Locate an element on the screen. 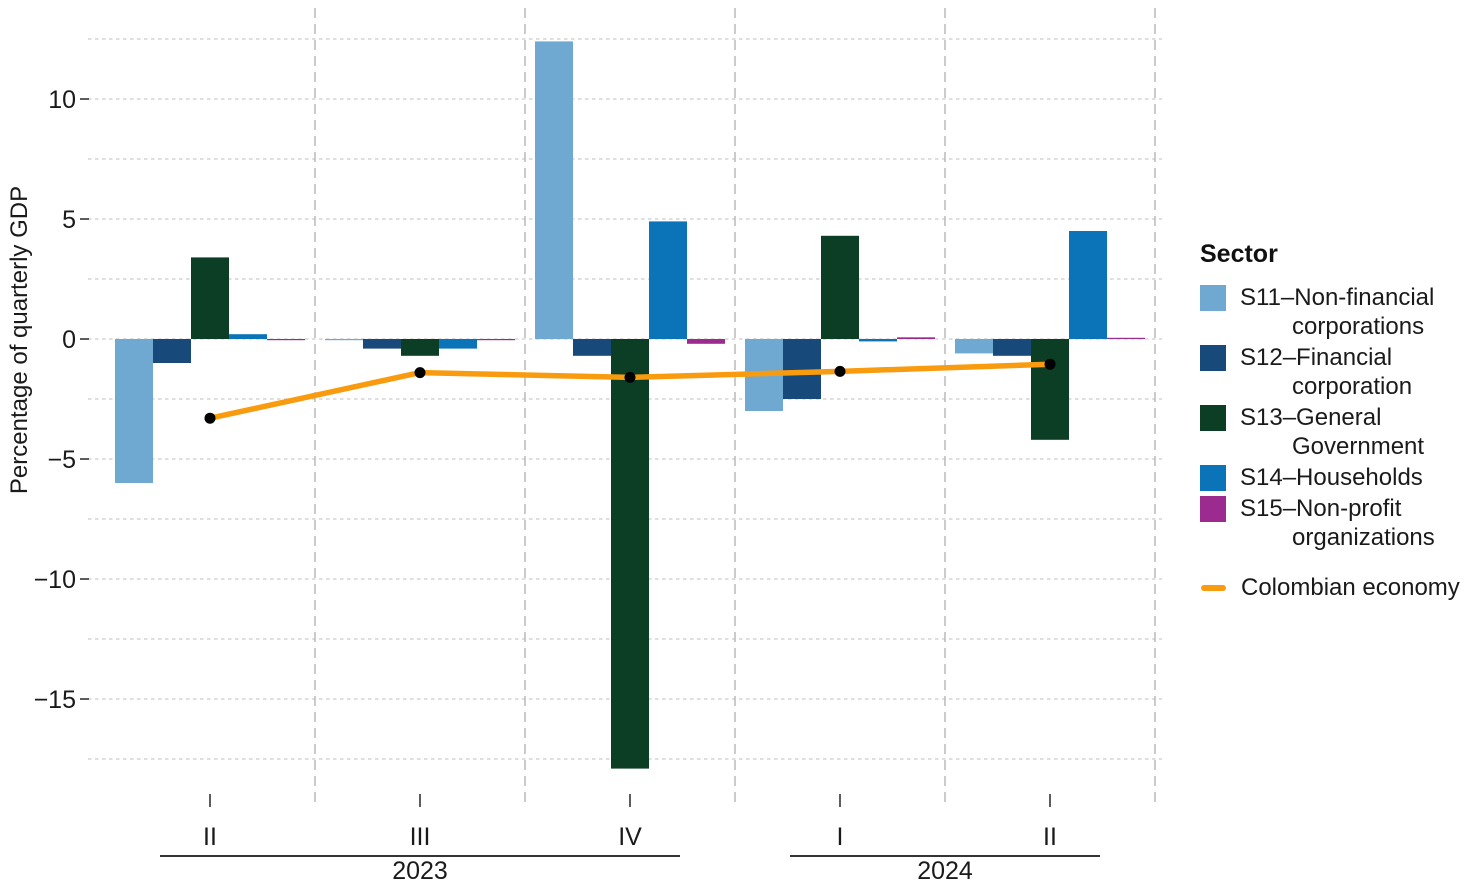 The width and height of the screenshot is (1480, 880). legend-item-s12: S12–Financial corporation is located at coordinates (1339, 372).